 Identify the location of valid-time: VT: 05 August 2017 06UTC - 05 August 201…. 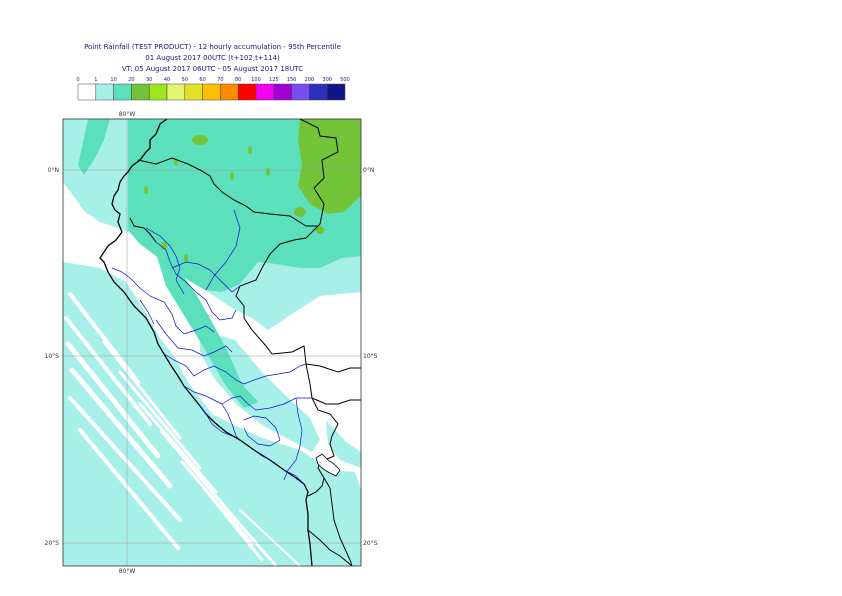
(212, 69).